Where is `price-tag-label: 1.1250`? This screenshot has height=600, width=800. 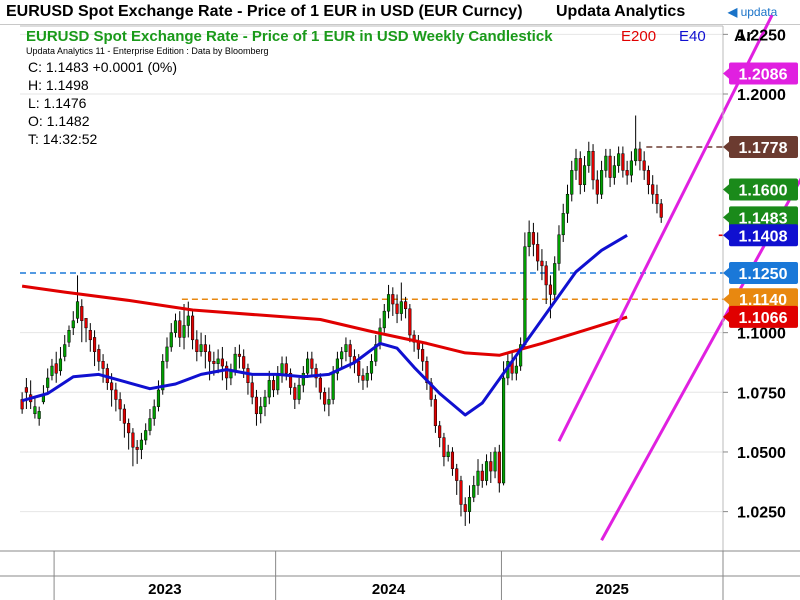
price-tag-label: 1.1250 is located at coordinates (763, 274).